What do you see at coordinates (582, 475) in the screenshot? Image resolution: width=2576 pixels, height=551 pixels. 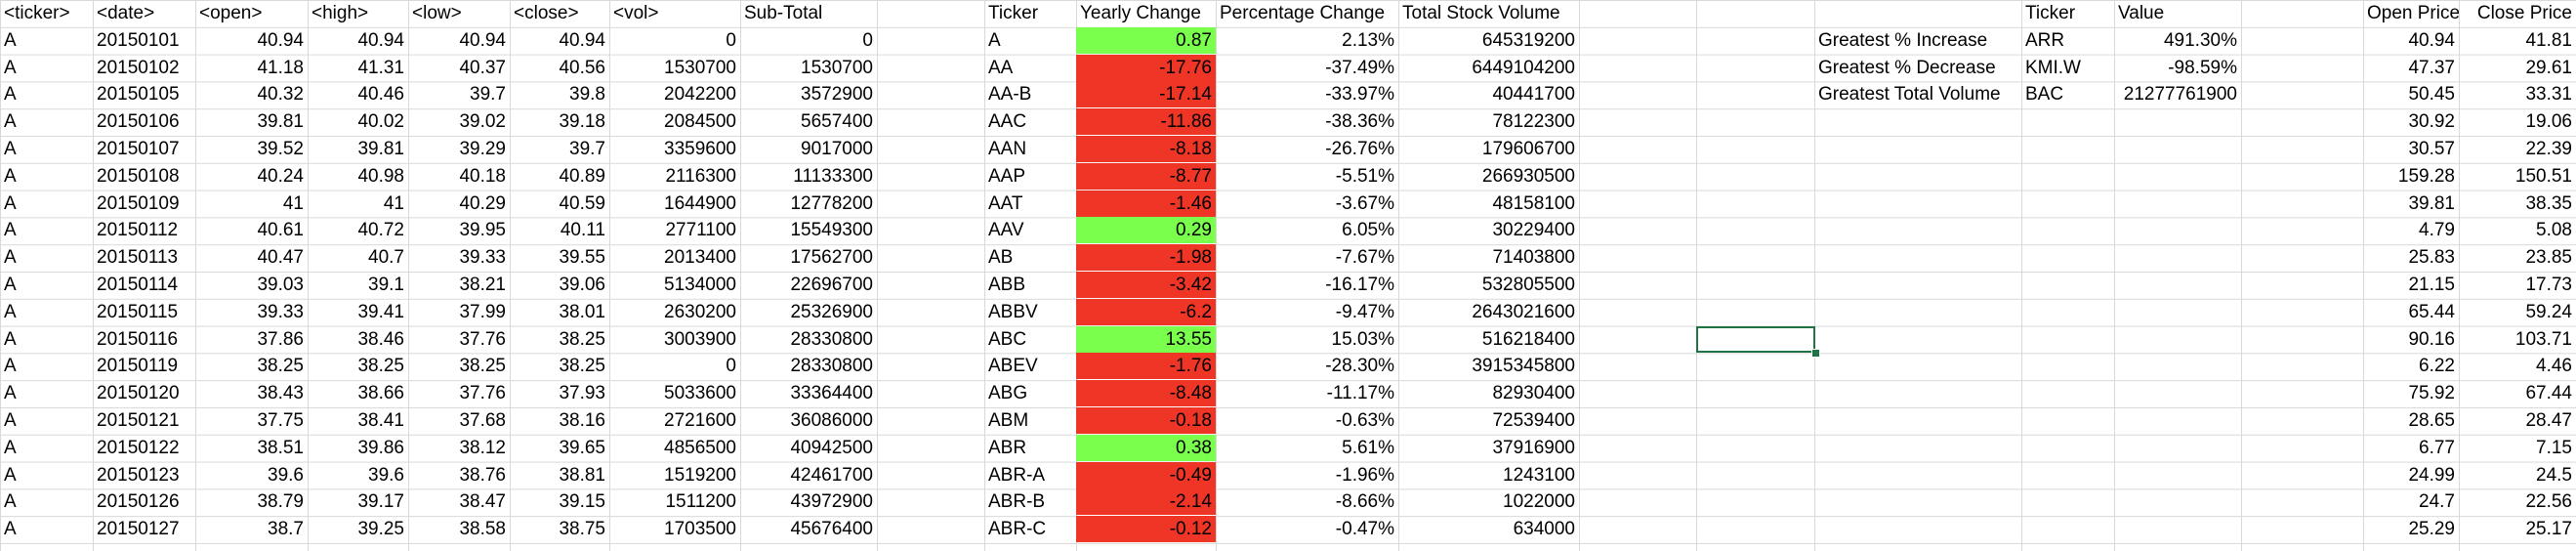 I see `data-cell: 38.81` at bounding box center [582, 475].